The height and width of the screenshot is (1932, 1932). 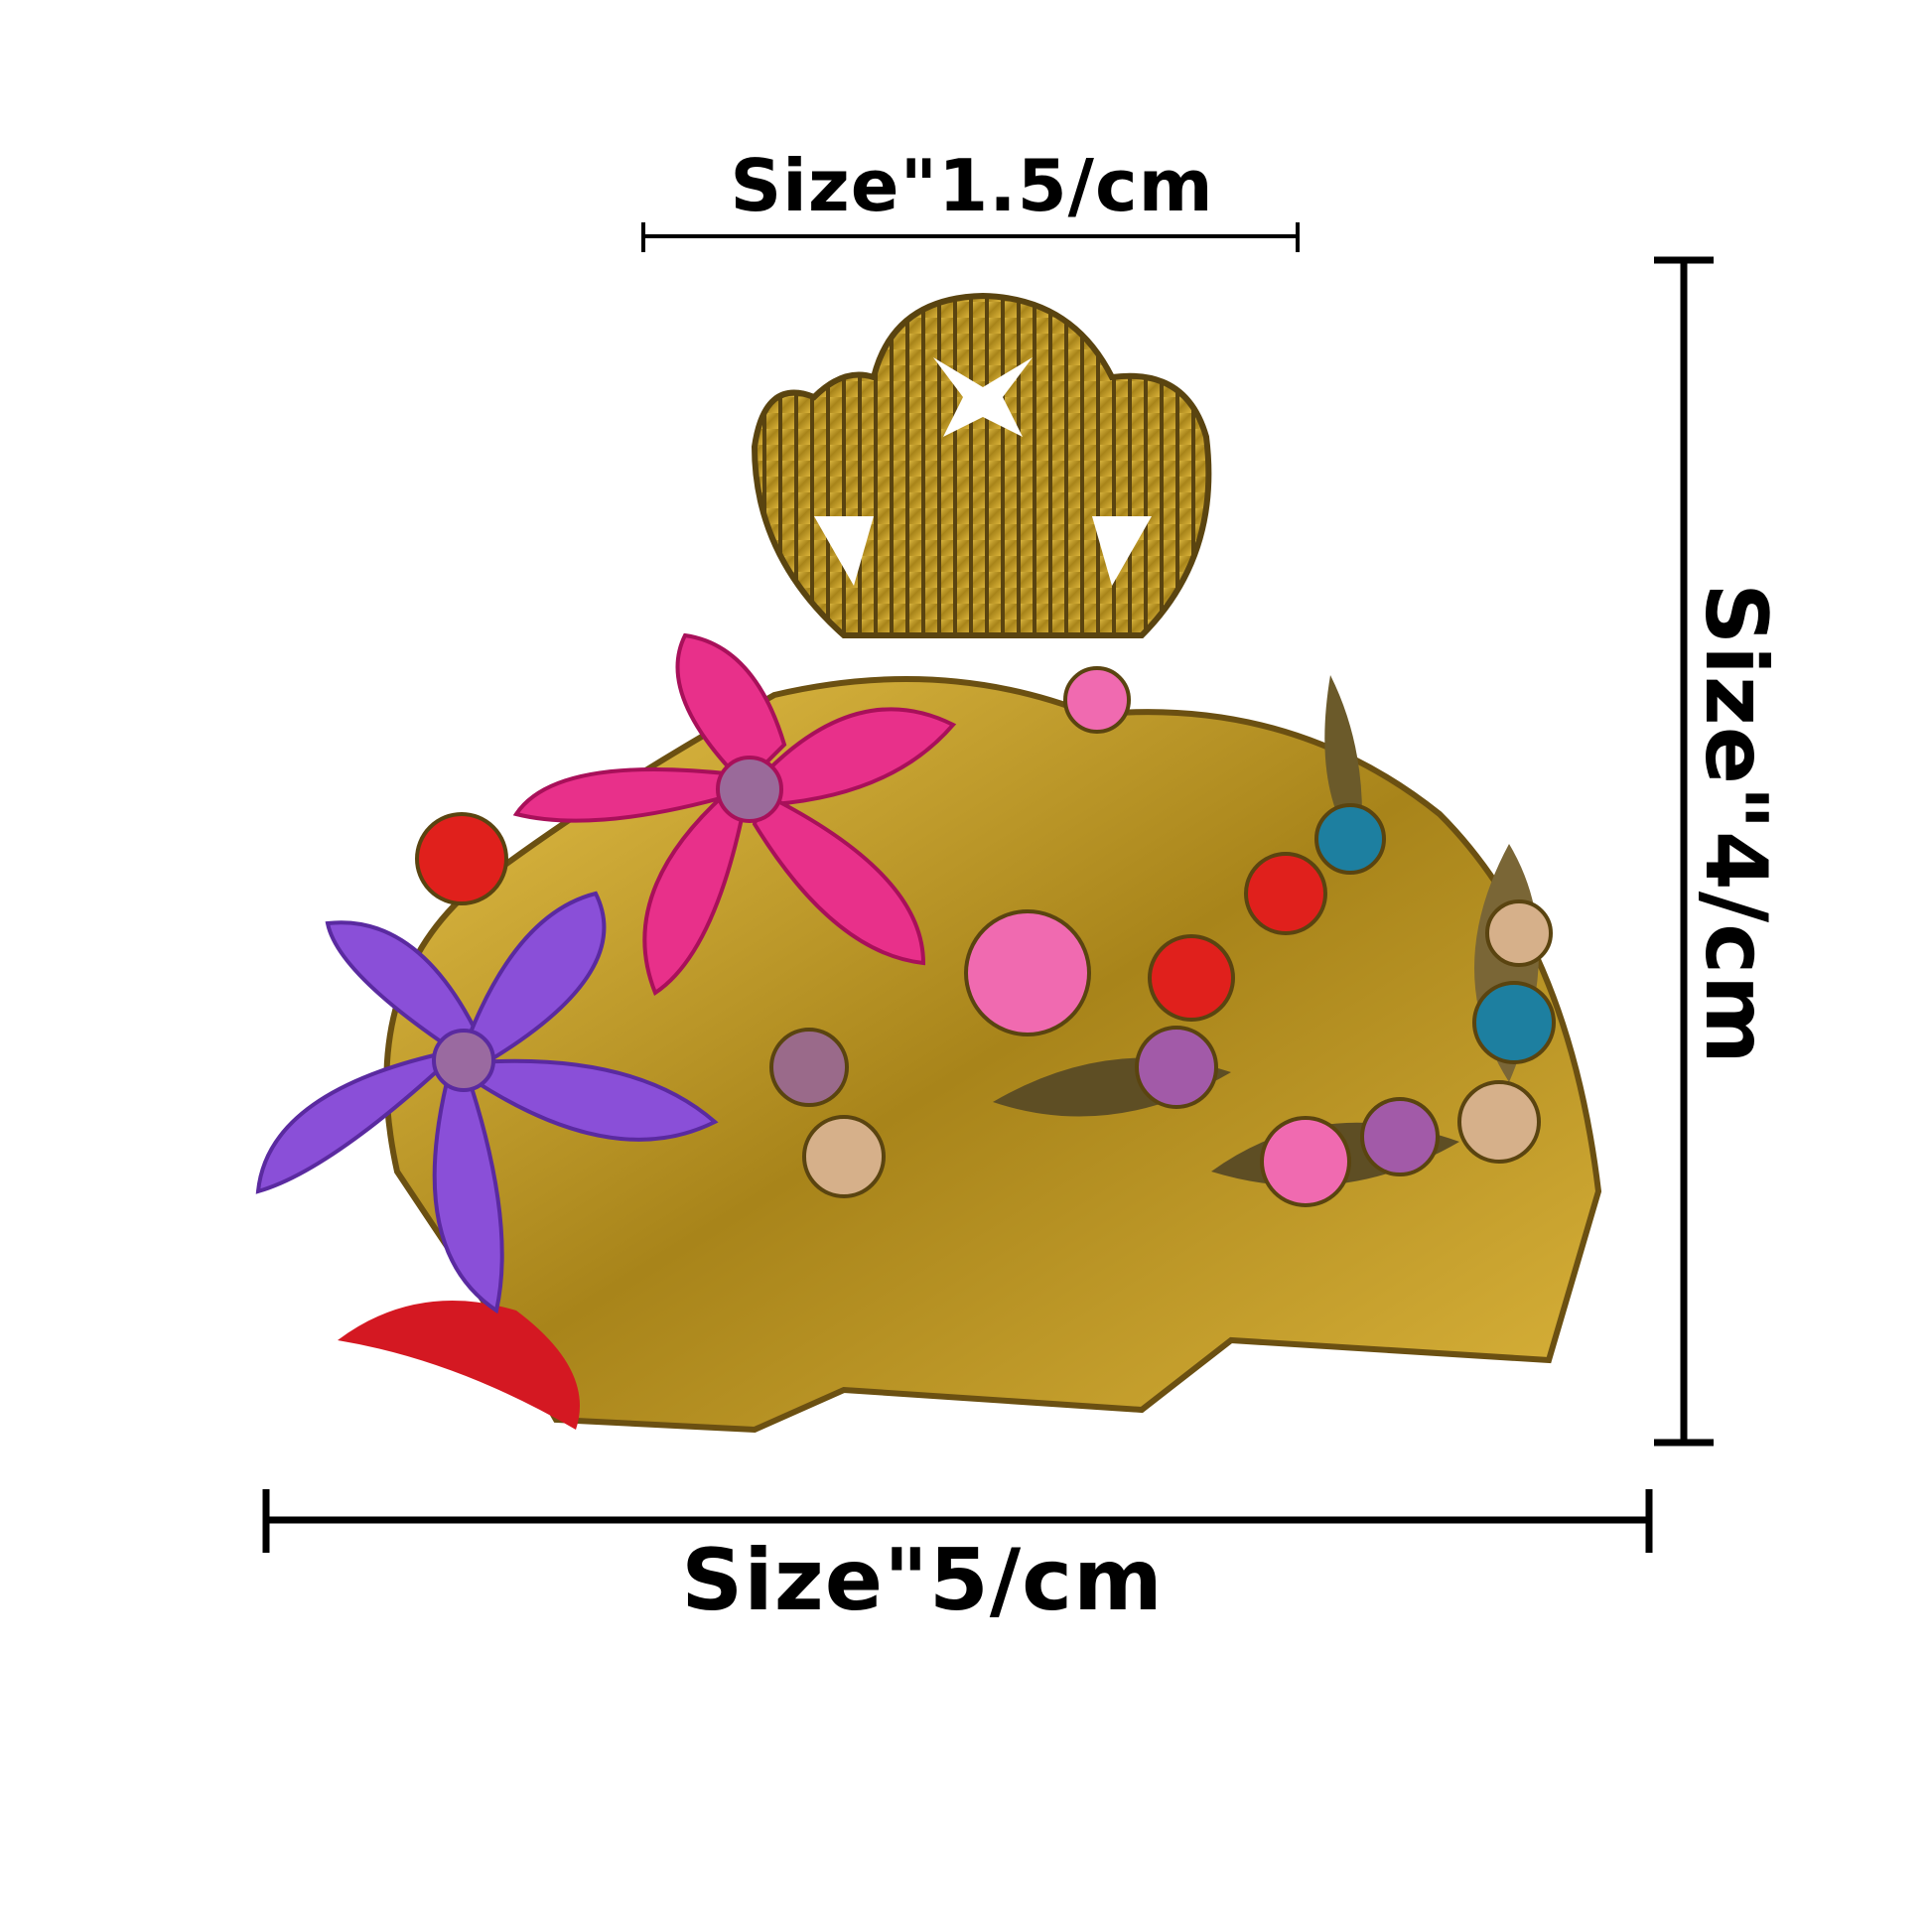 I want to click on clip-crown, so click(x=982, y=465).